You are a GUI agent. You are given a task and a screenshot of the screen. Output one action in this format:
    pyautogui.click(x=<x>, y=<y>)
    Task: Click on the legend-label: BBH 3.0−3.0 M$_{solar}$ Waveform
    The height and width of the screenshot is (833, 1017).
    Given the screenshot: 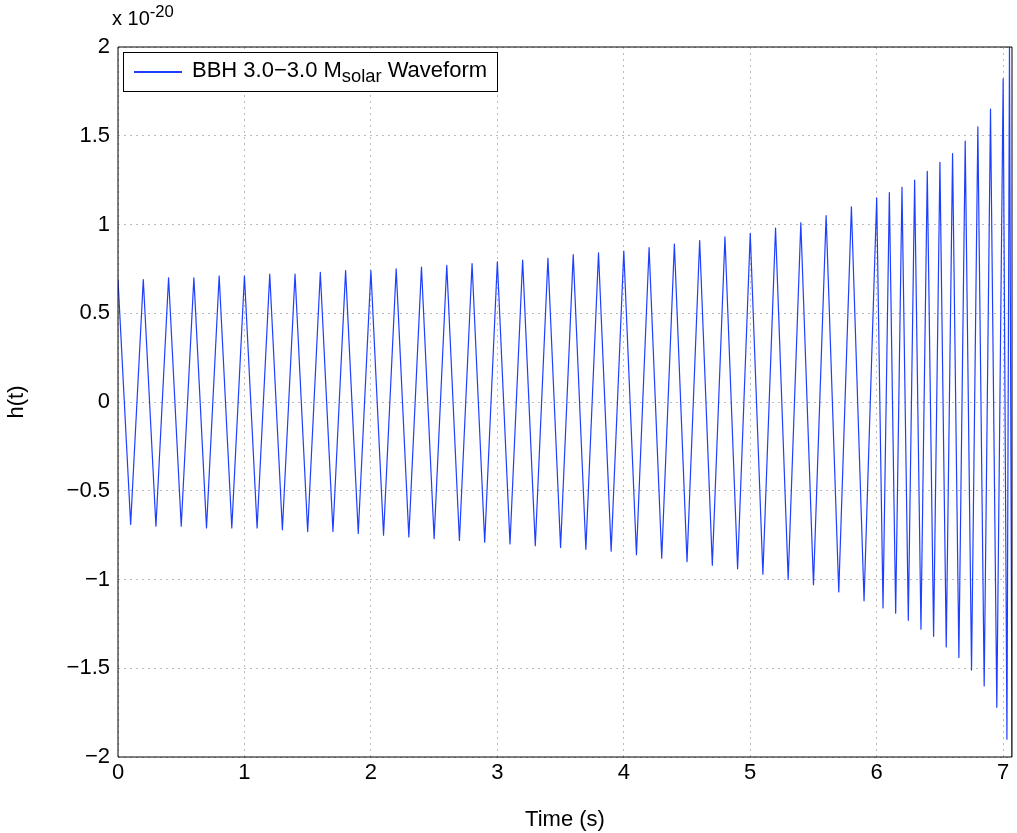 What is the action you would take?
    pyautogui.click(x=340, y=72)
    